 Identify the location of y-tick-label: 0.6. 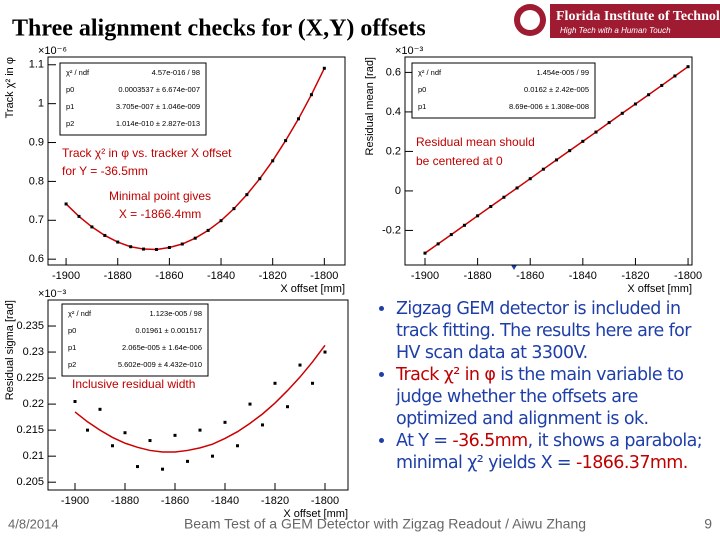
(36, 259).